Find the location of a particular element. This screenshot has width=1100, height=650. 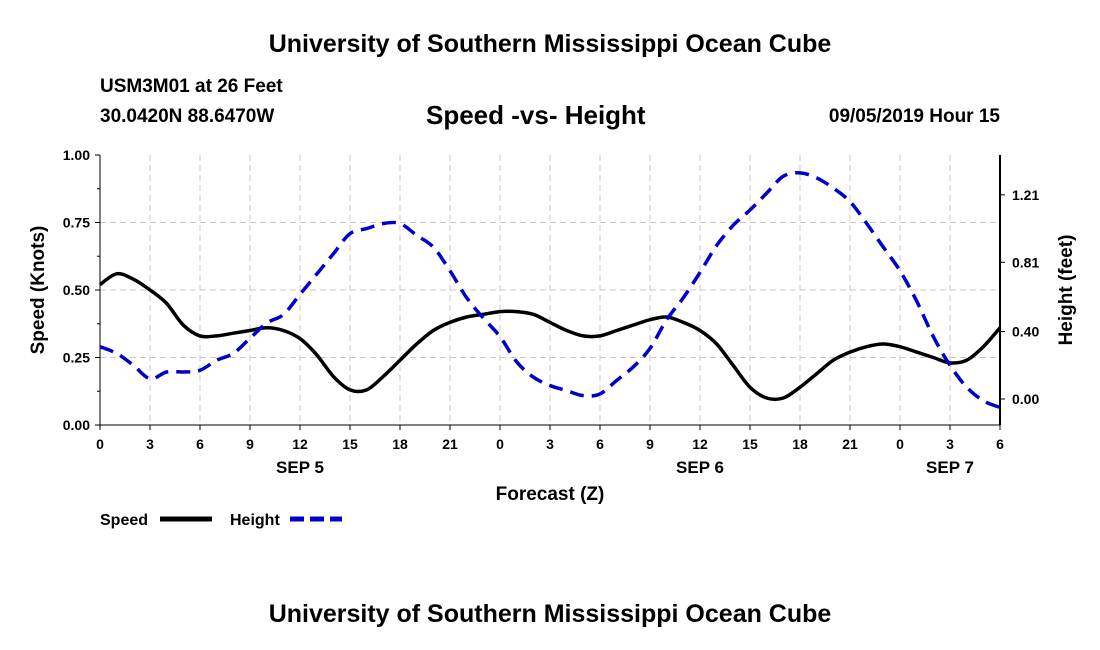

day-label: SEP 5 is located at coordinates (300, 467).